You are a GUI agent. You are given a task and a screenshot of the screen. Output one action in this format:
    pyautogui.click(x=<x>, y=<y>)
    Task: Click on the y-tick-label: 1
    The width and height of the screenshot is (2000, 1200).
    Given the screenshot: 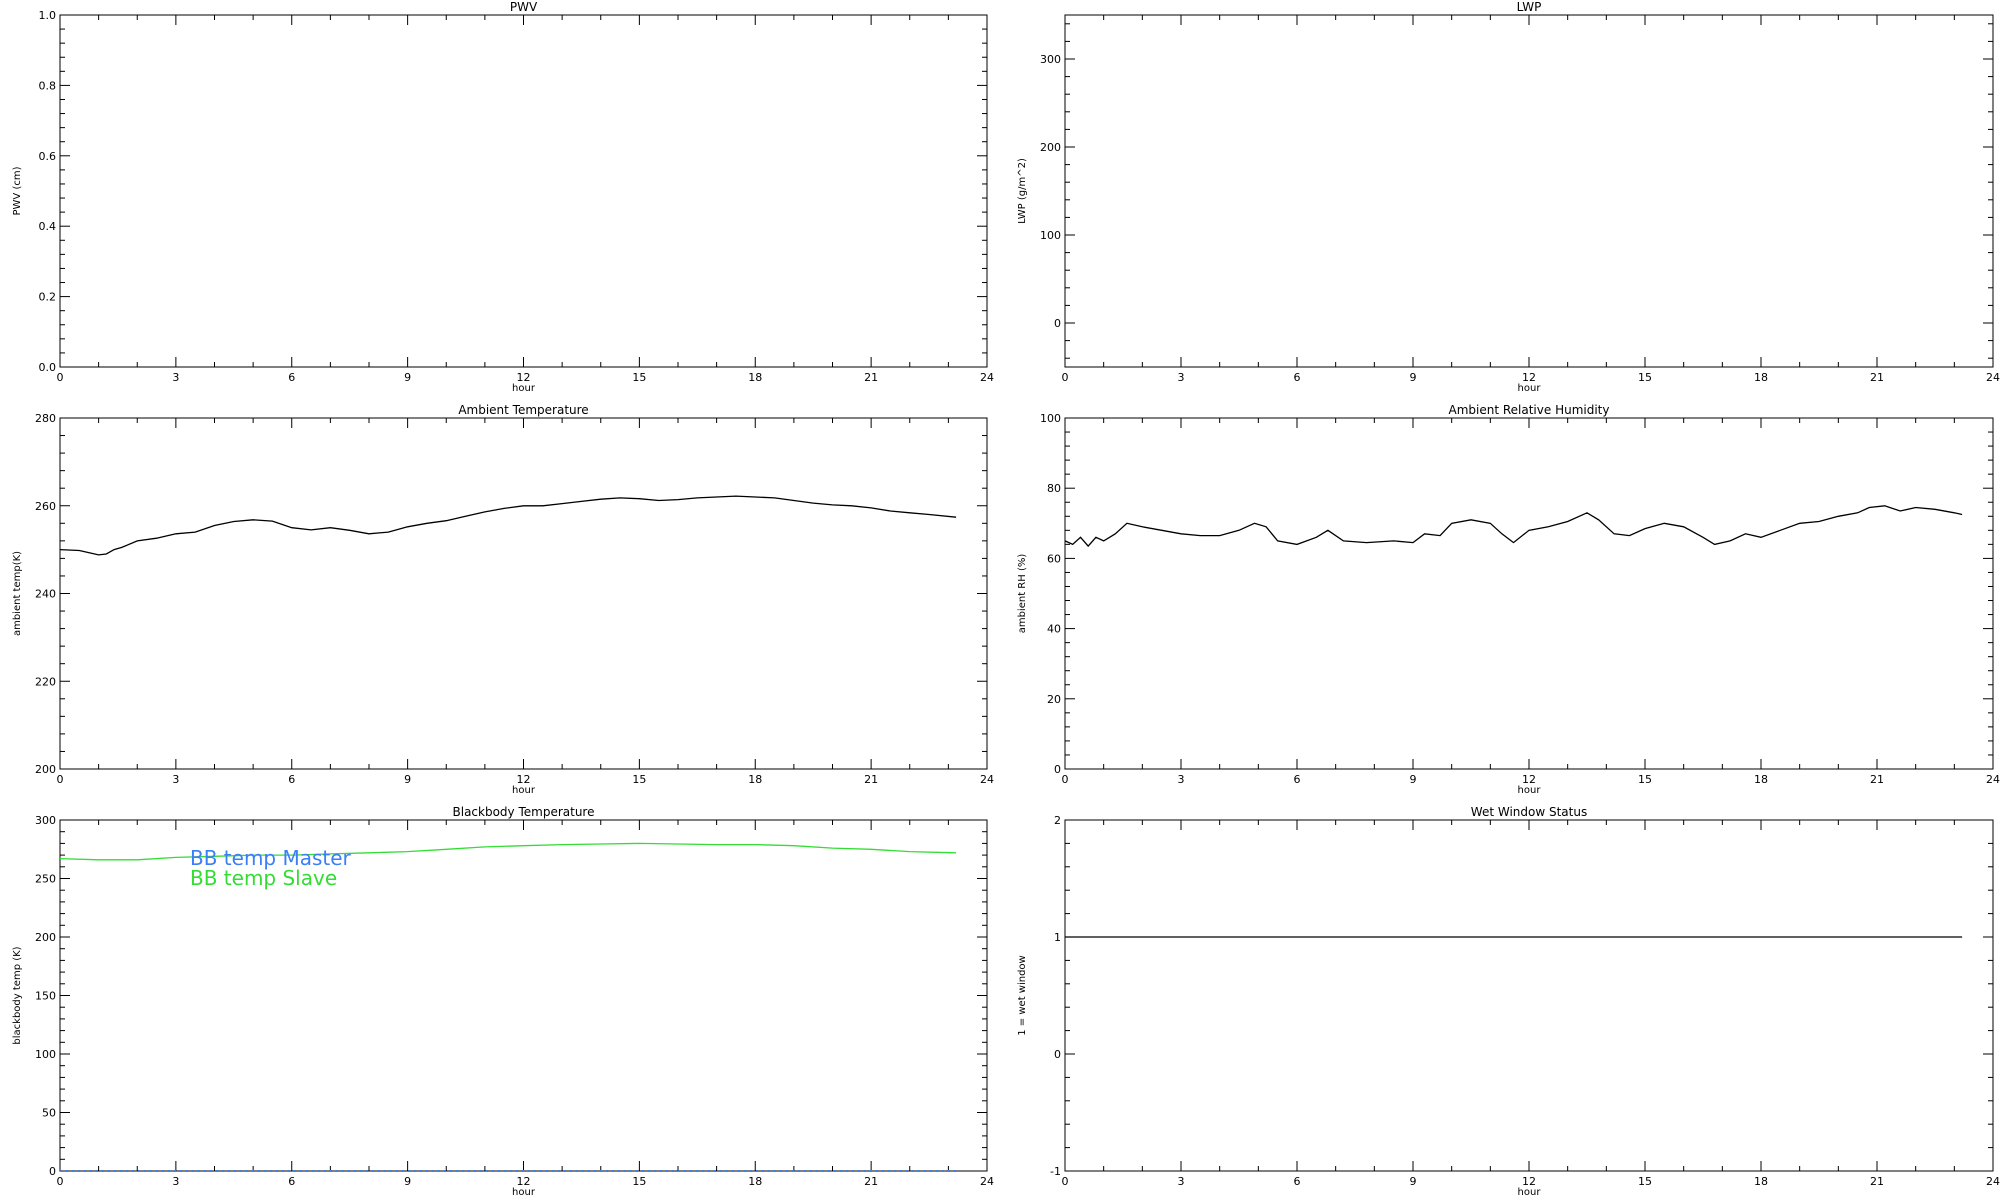 What is the action you would take?
    pyautogui.click(x=1057, y=937)
    